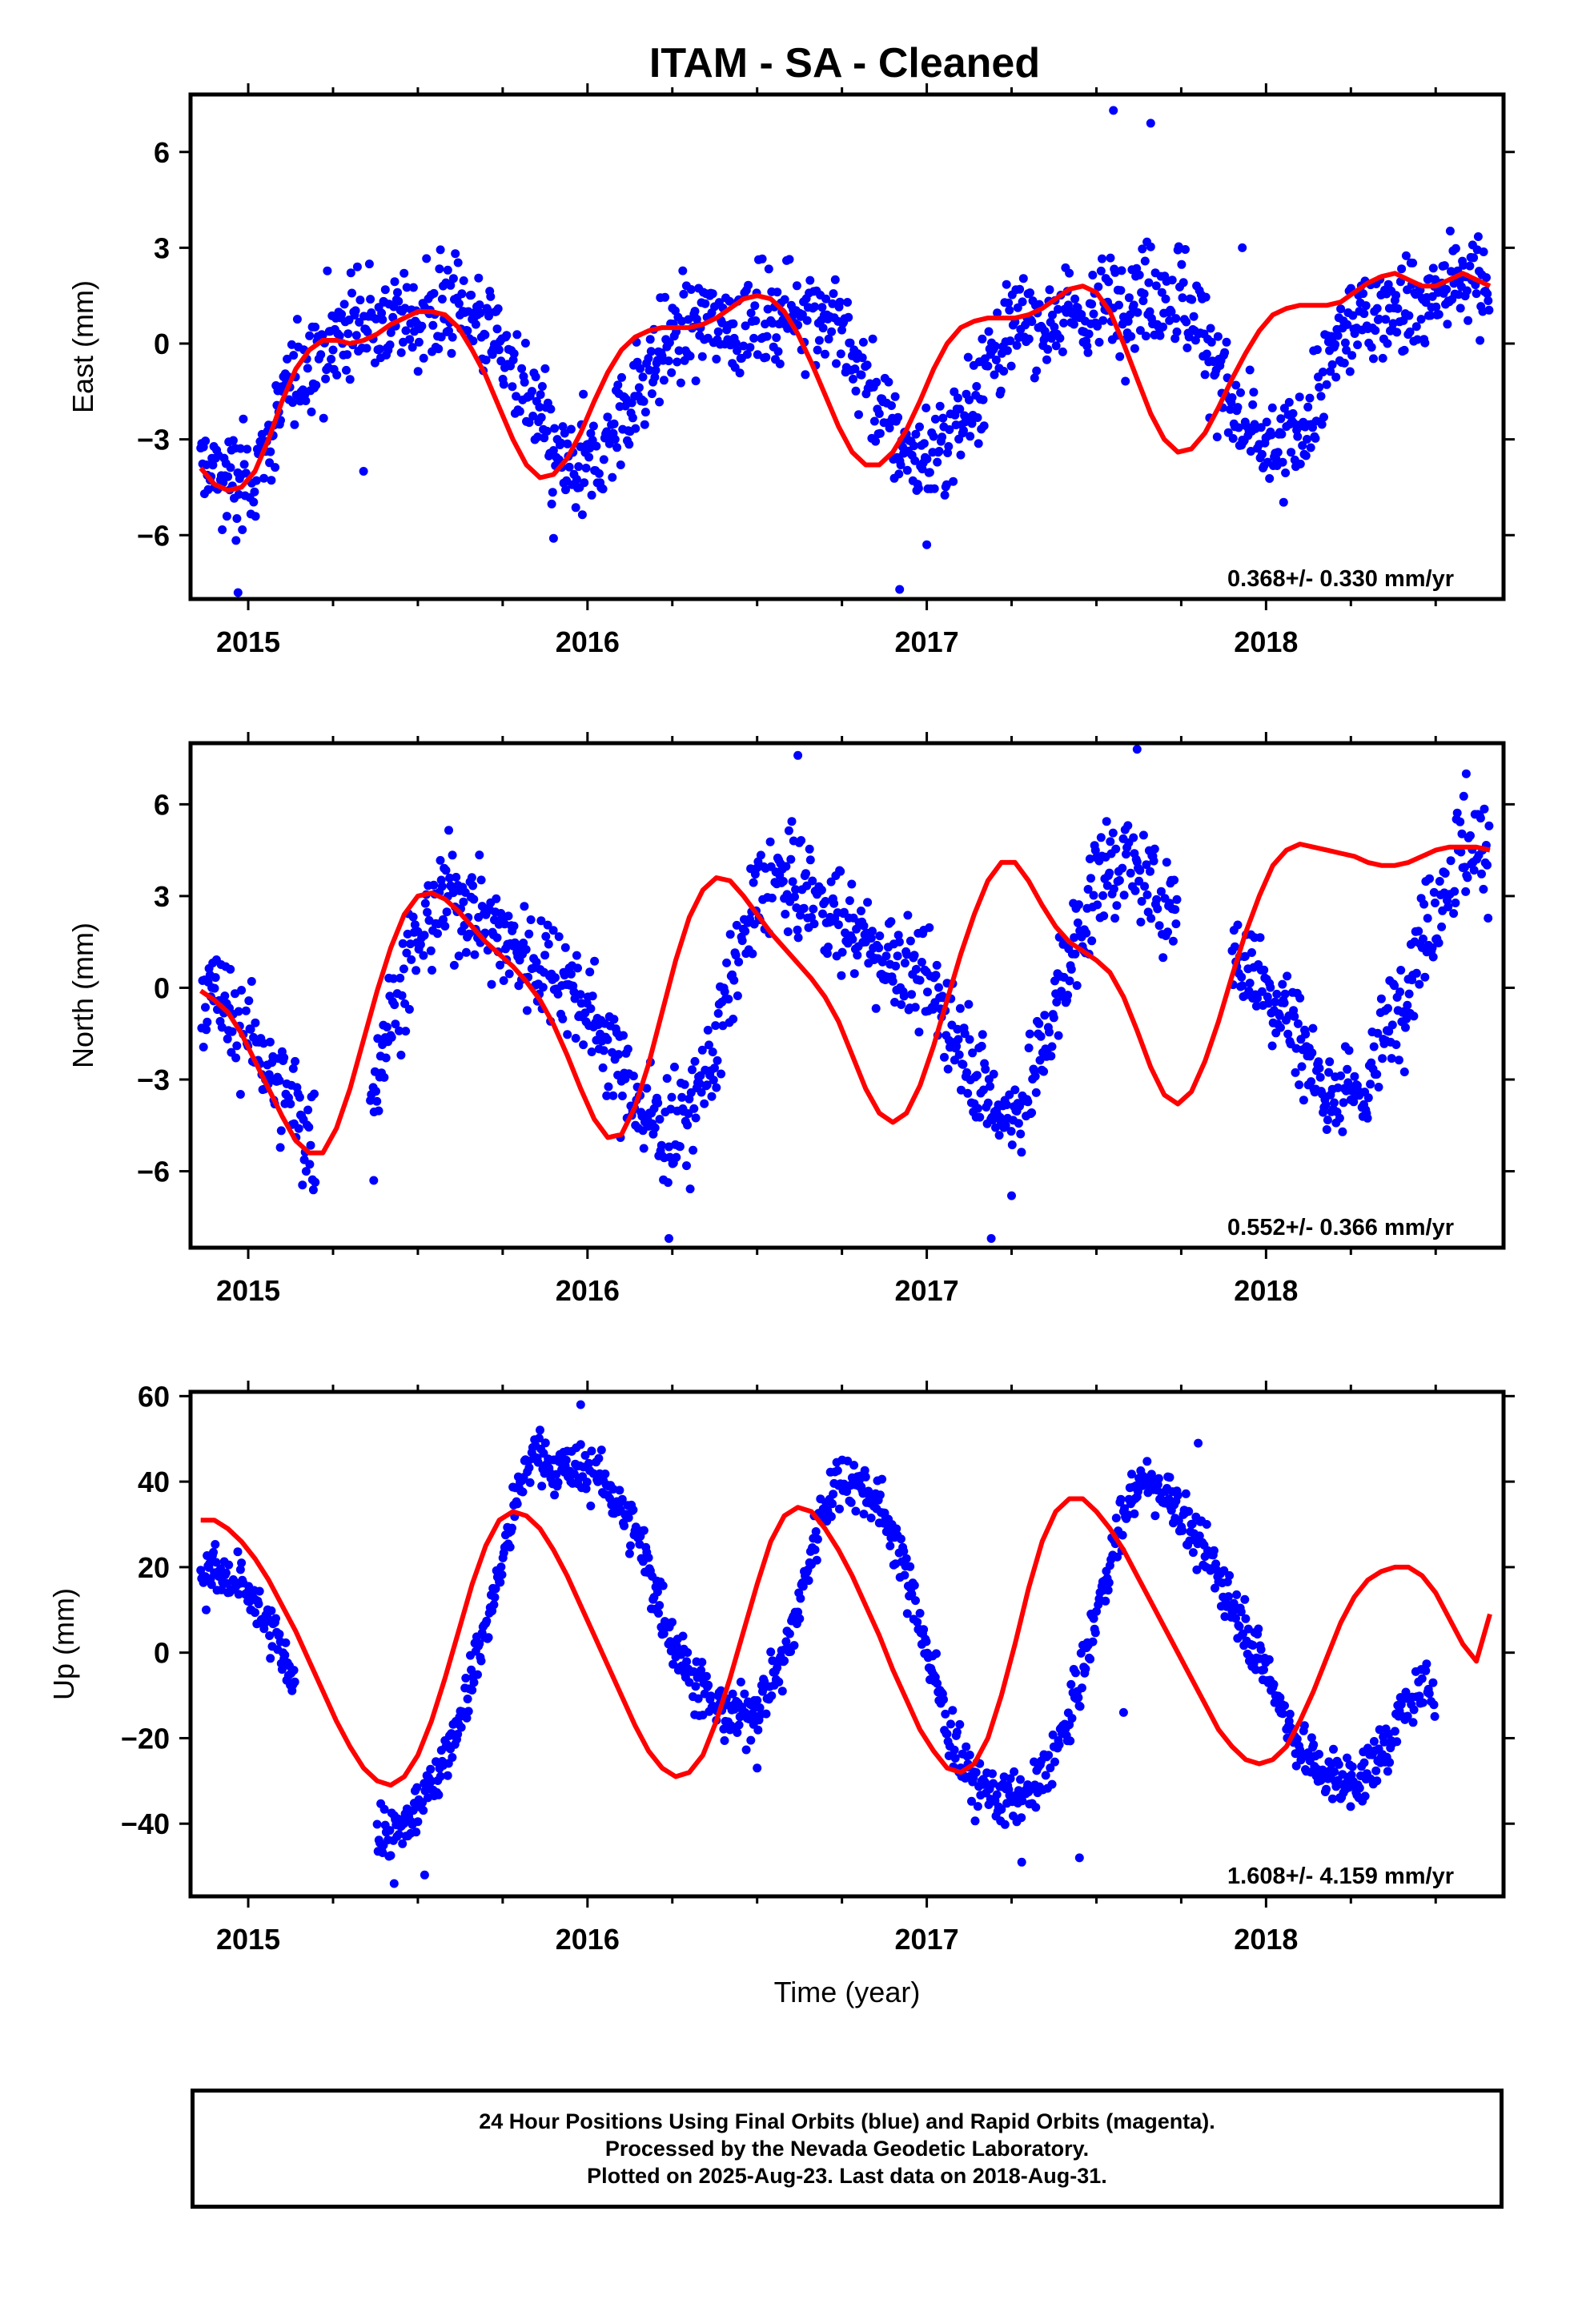 The width and height of the screenshot is (1582, 2324). I want to click on up-outlier-point, so click(1198, 1443).